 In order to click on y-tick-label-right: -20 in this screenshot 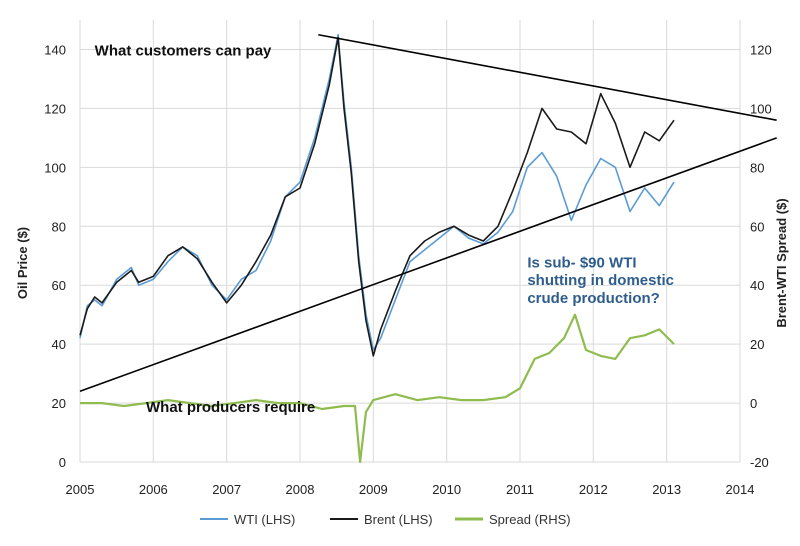, I will do `click(759, 462)`.